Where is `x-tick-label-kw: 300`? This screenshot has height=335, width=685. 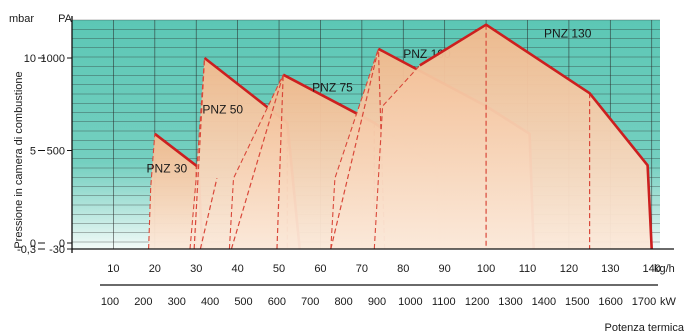 x-tick-label-kw: 300 is located at coordinates (177, 302).